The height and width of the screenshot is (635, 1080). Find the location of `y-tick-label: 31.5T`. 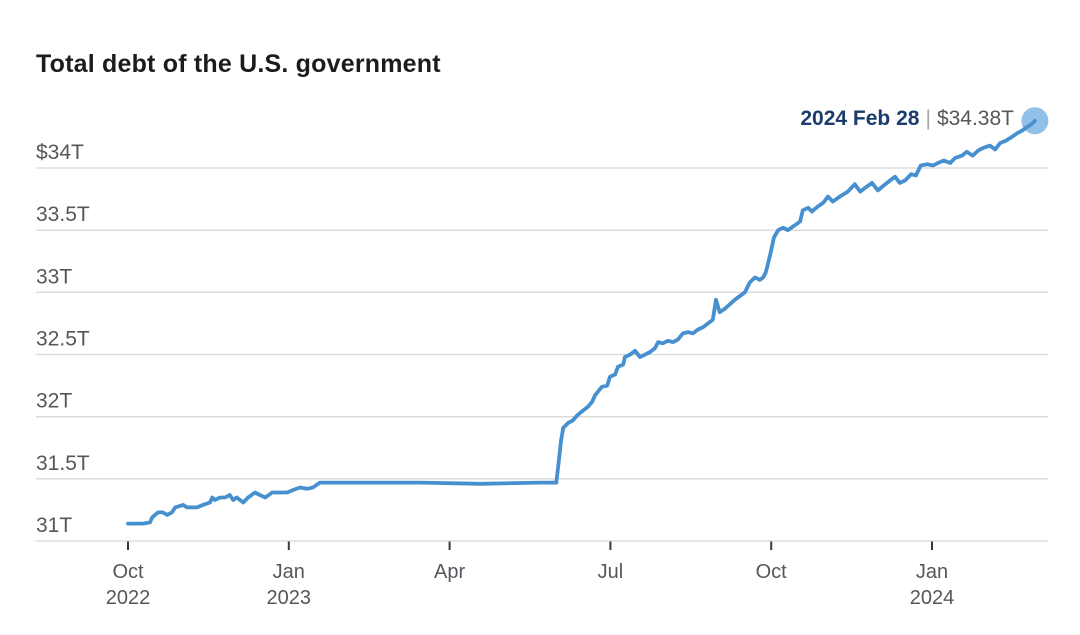

y-tick-label: 31.5T is located at coordinates (63, 463).